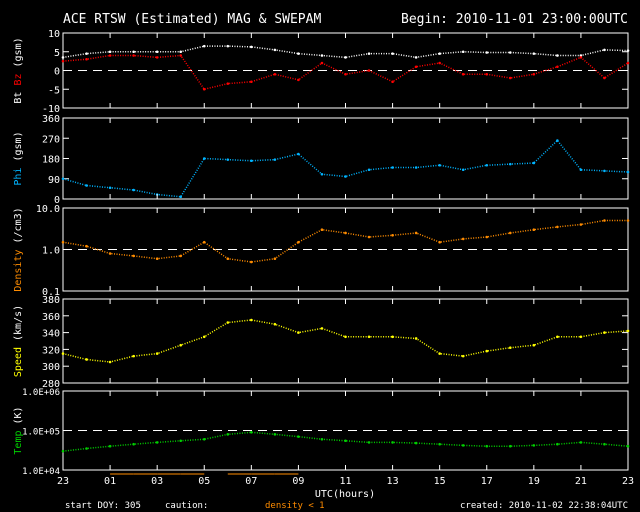 This screenshot has width=640, height=512. What do you see at coordinates (186, 506) in the screenshot?
I see `caution-label: caution:` at bounding box center [186, 506].